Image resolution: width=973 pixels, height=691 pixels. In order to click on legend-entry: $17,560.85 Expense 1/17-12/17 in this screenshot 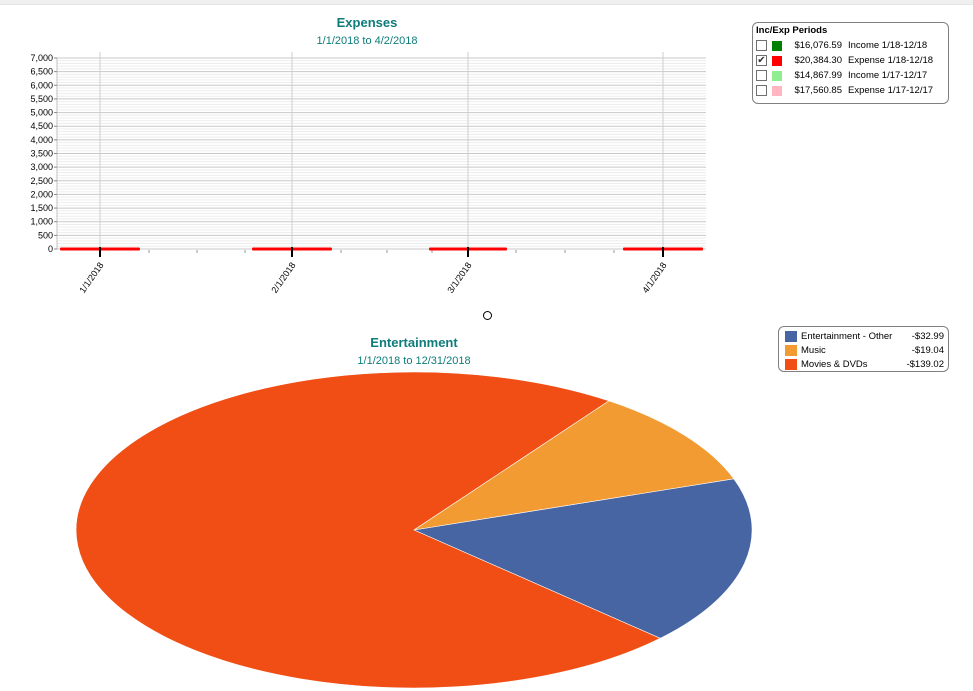, I will do `click(850, 90)`.